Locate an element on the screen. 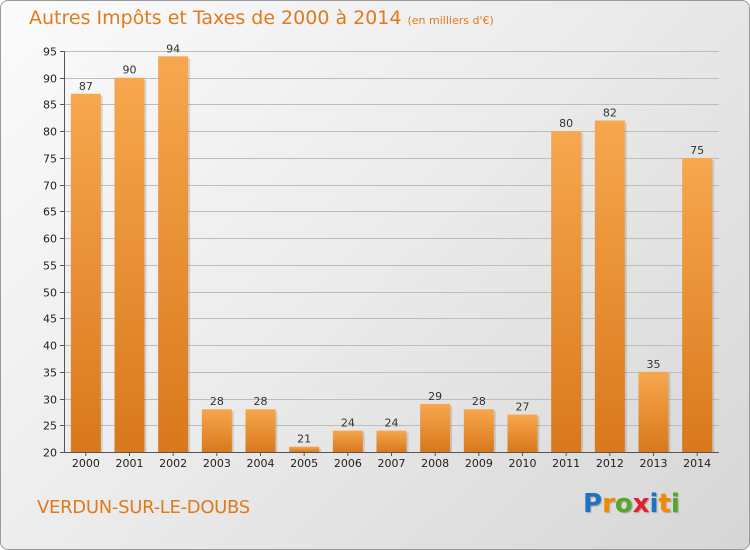 This screenshot has width=750, height=550. bar-2012 is located at coordinates (609, 286).